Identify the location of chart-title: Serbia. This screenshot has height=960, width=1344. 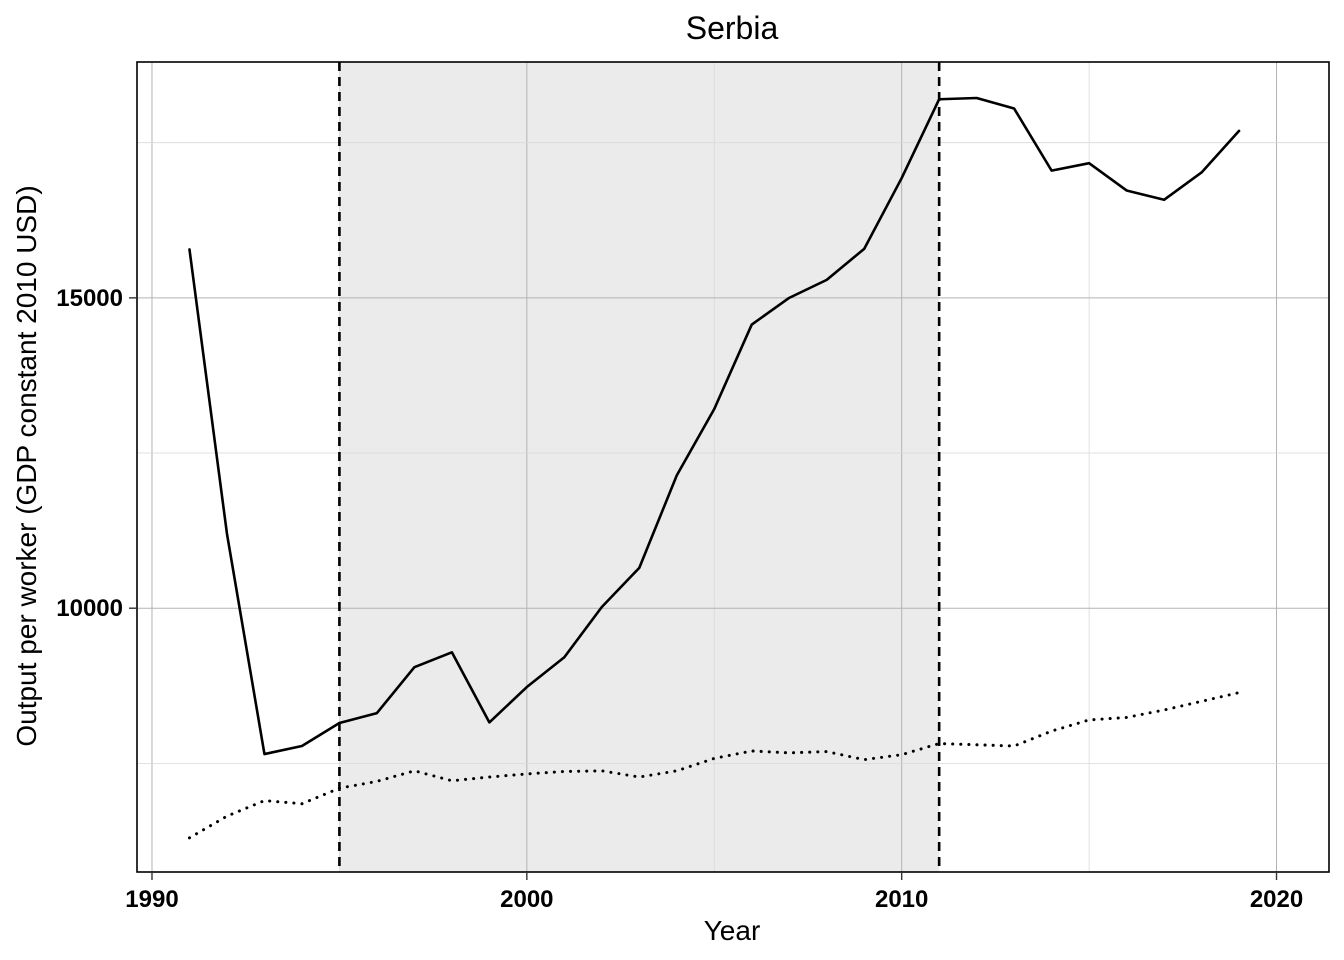
(732, 28).